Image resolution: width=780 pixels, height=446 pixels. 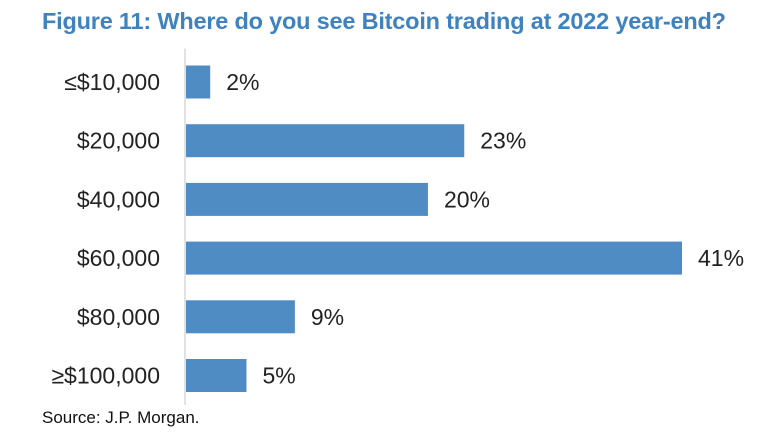 I want to click on value-label-5: 5%, so click(x=278, y=376).